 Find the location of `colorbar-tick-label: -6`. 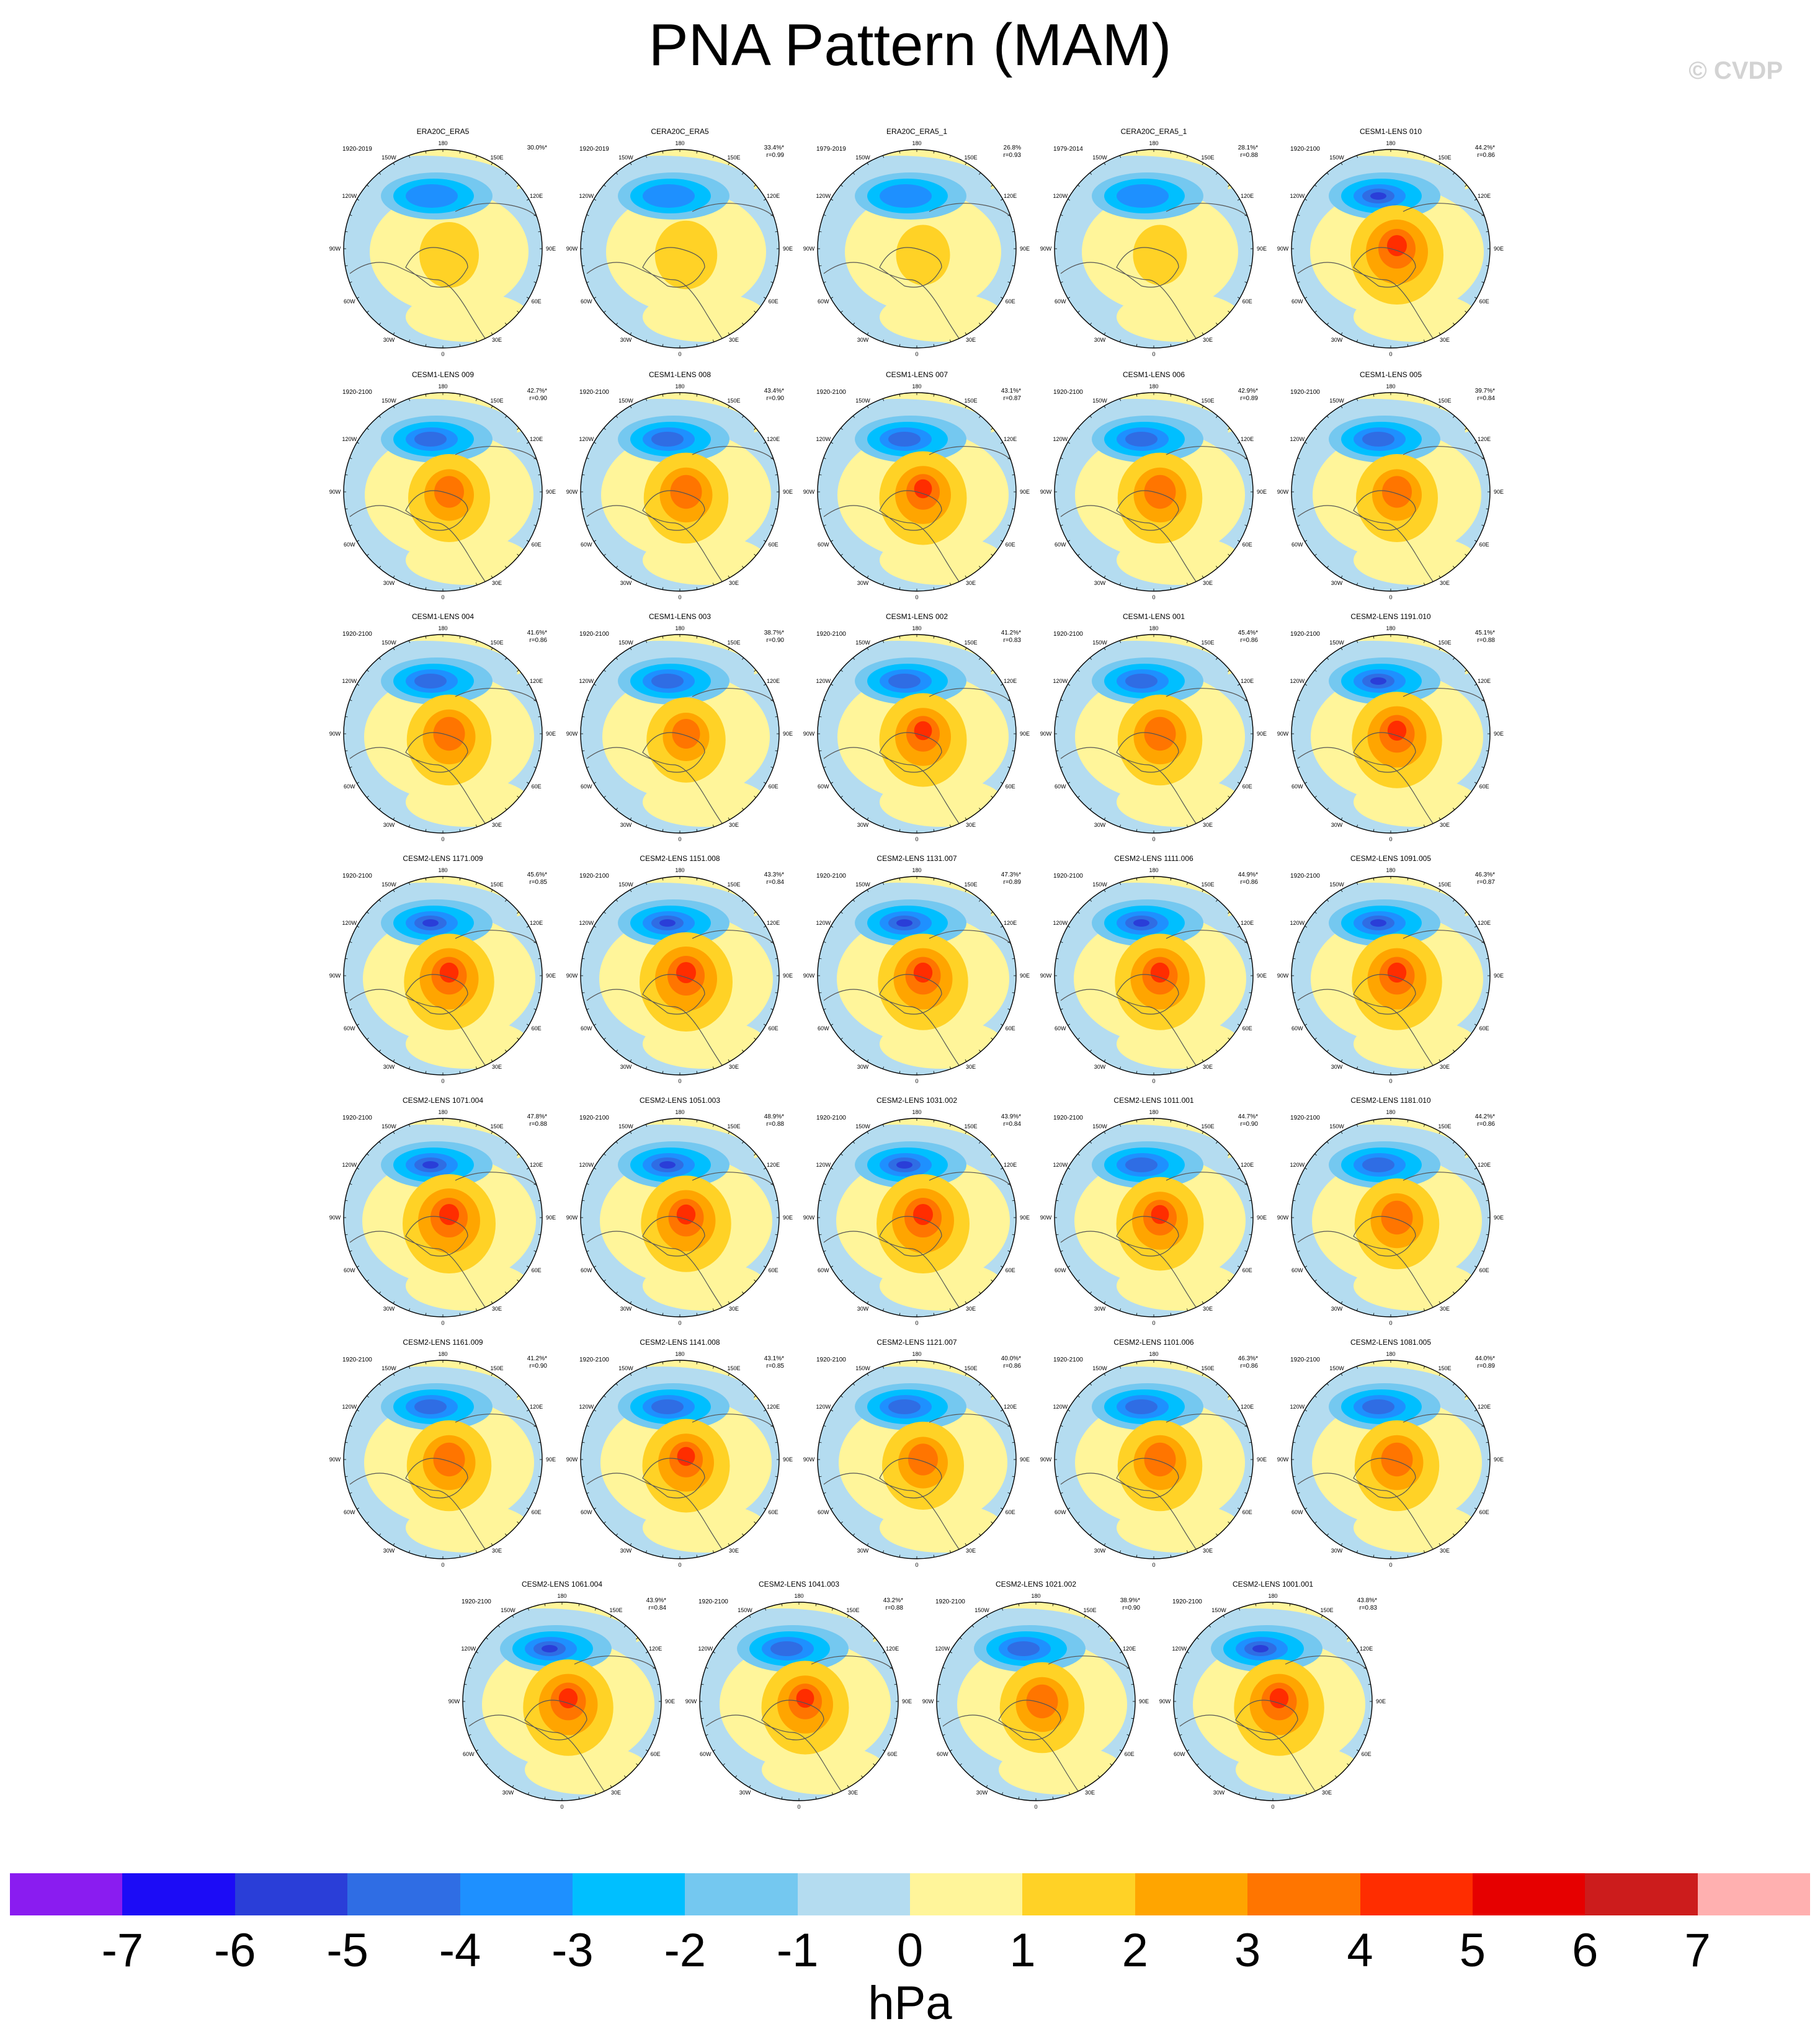

colorbar-tick-label: -6 is located at coordinates (234, 1950).